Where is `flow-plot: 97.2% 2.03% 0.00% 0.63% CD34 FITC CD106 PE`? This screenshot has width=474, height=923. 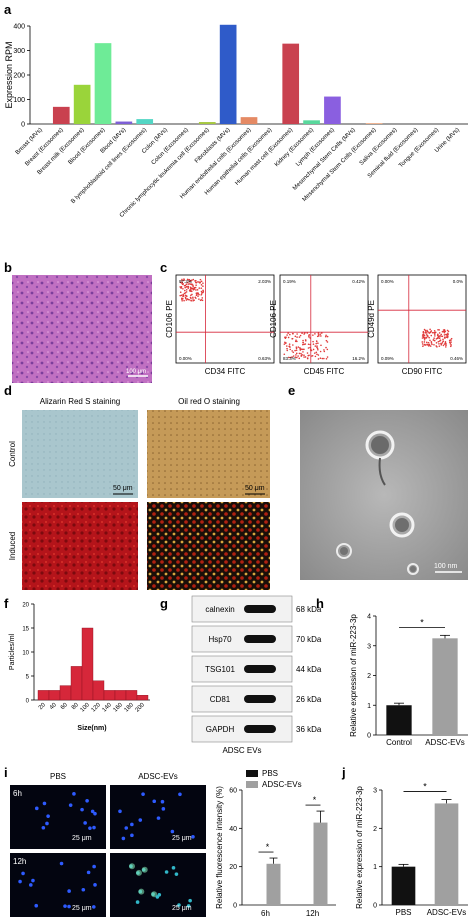
flow-plot: 97.2% 2.03% 0.00% 0.63% CD34 FITC CD106 PE is located at coordinates (220, 325).